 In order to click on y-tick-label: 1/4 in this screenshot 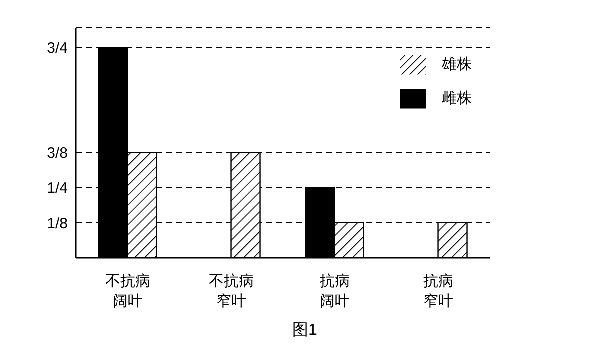, I will do `click(57, 189)`.